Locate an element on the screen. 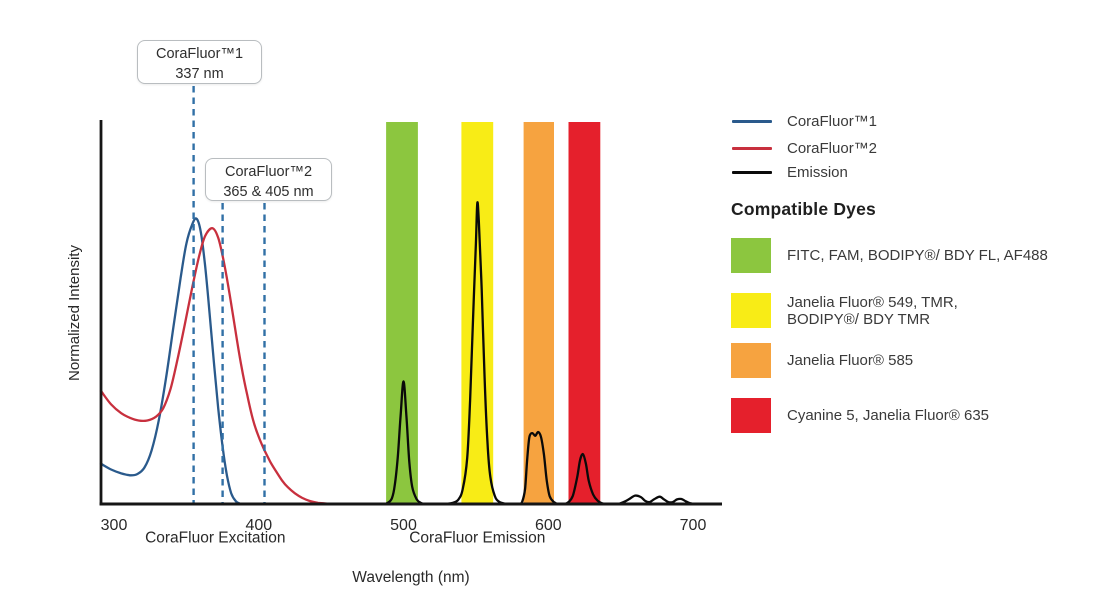  dye-row-green: FITC, FAM, BODIPY®/ BDY FL, AF488 is located at coordinates (889, 255).